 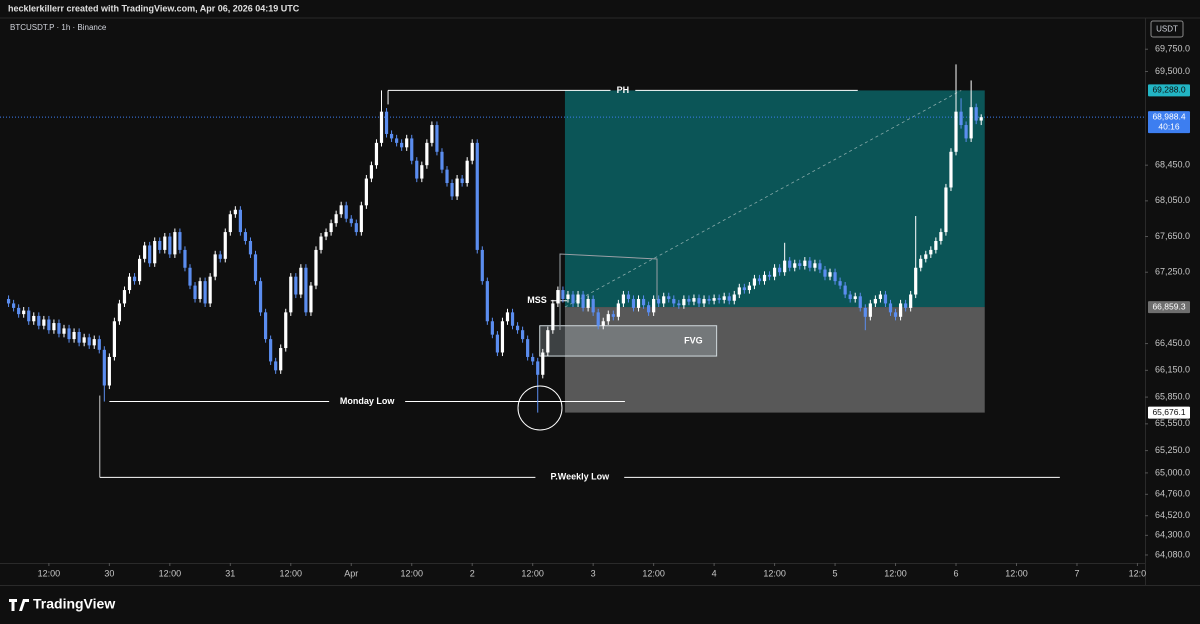 What do you see at coordinates (1172, 535) in the screenshot?
I see `y-tick-label: 64,300.0` at bounding box center [1172, 535].